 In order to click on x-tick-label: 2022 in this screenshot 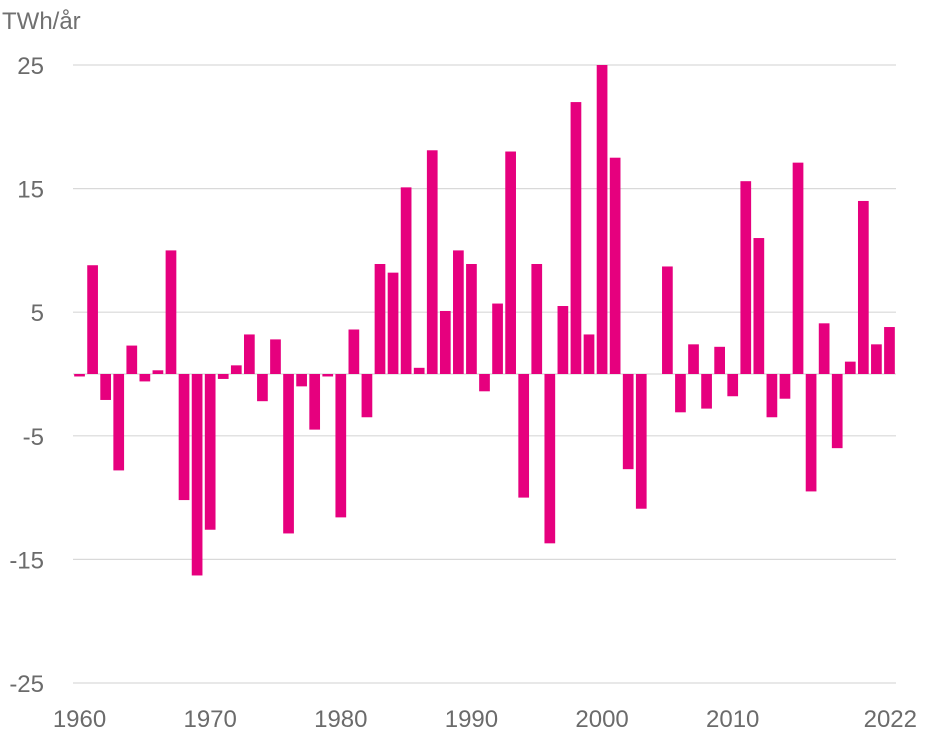, I will do `click(890, 719)`.